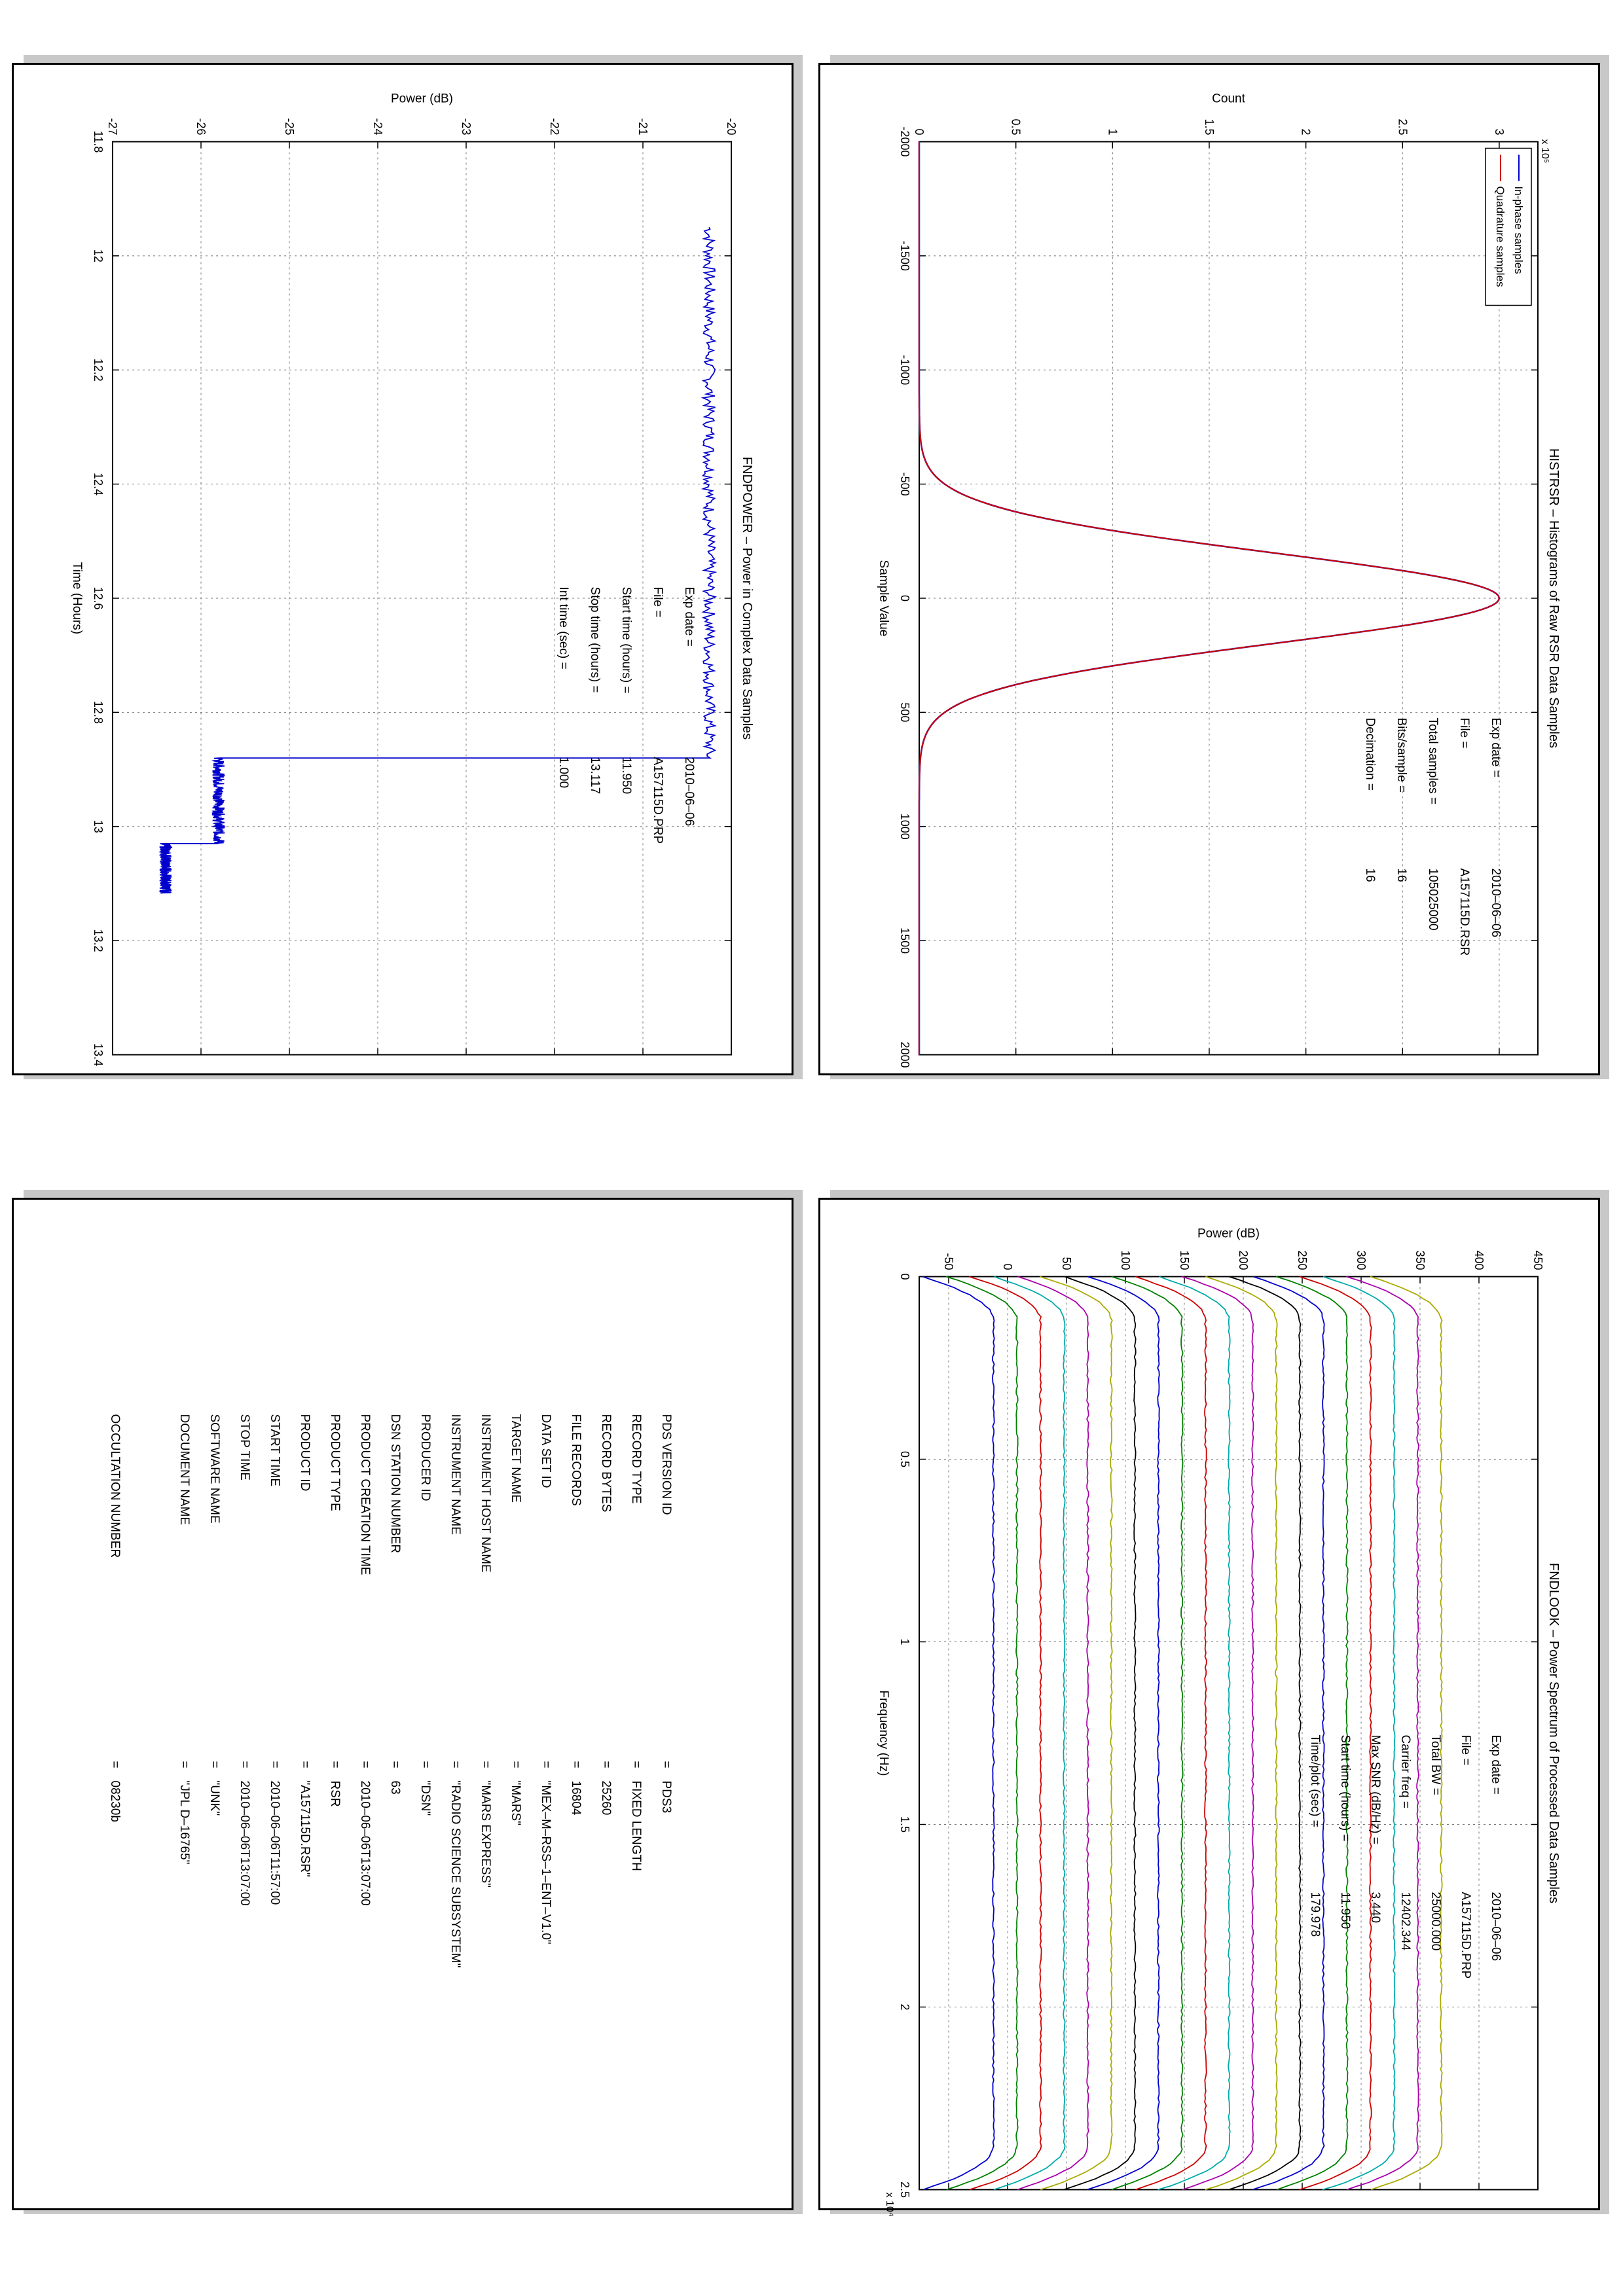  I want to click on fndlook-xtick-label: 1.5, so click(904, 1824).